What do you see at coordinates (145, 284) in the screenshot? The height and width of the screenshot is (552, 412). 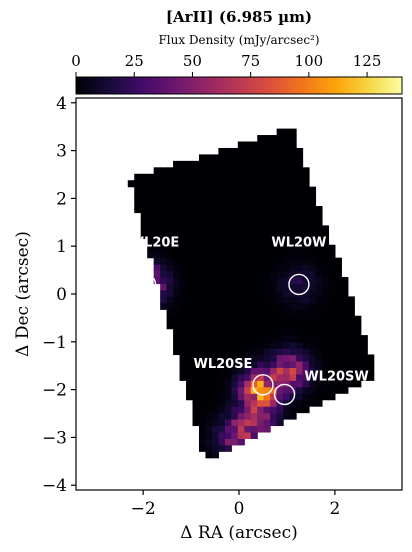 I see `source-marker` at bounding box center [145, 284].